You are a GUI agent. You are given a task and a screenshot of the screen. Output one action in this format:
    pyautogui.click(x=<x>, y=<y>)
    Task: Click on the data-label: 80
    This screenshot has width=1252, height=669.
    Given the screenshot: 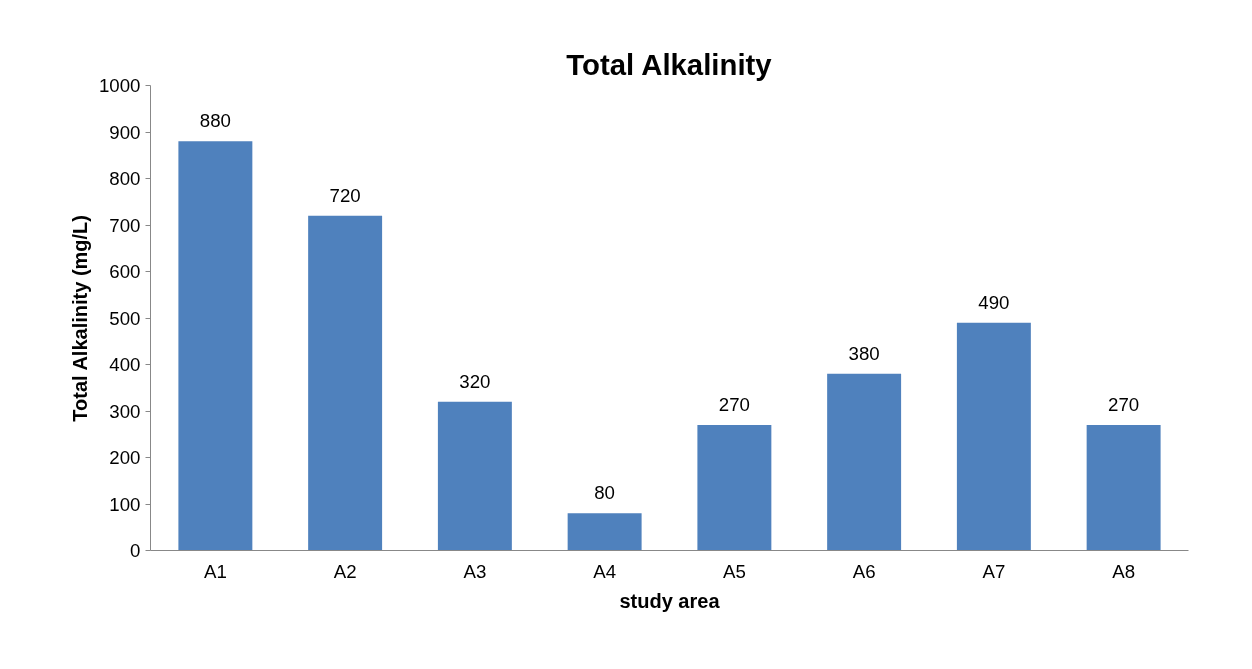 What is the action you would take?
    pyautogui.click(x=605, y=493)
    